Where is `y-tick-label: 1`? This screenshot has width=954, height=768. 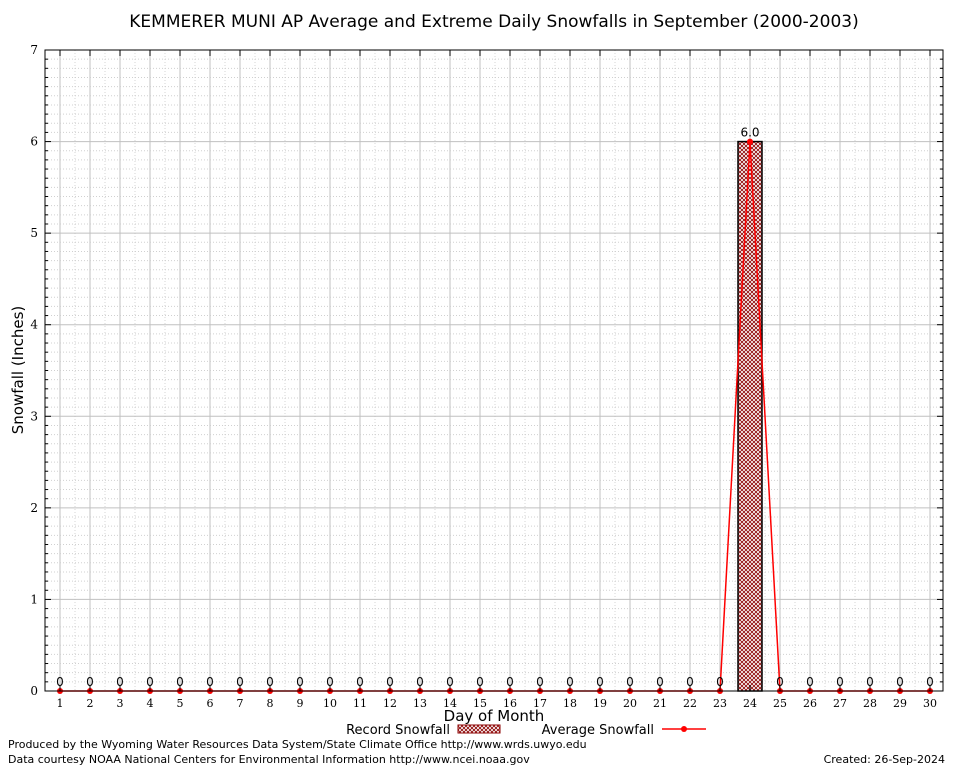 y-tick-label: 1 is located at coordinates (34, 599).